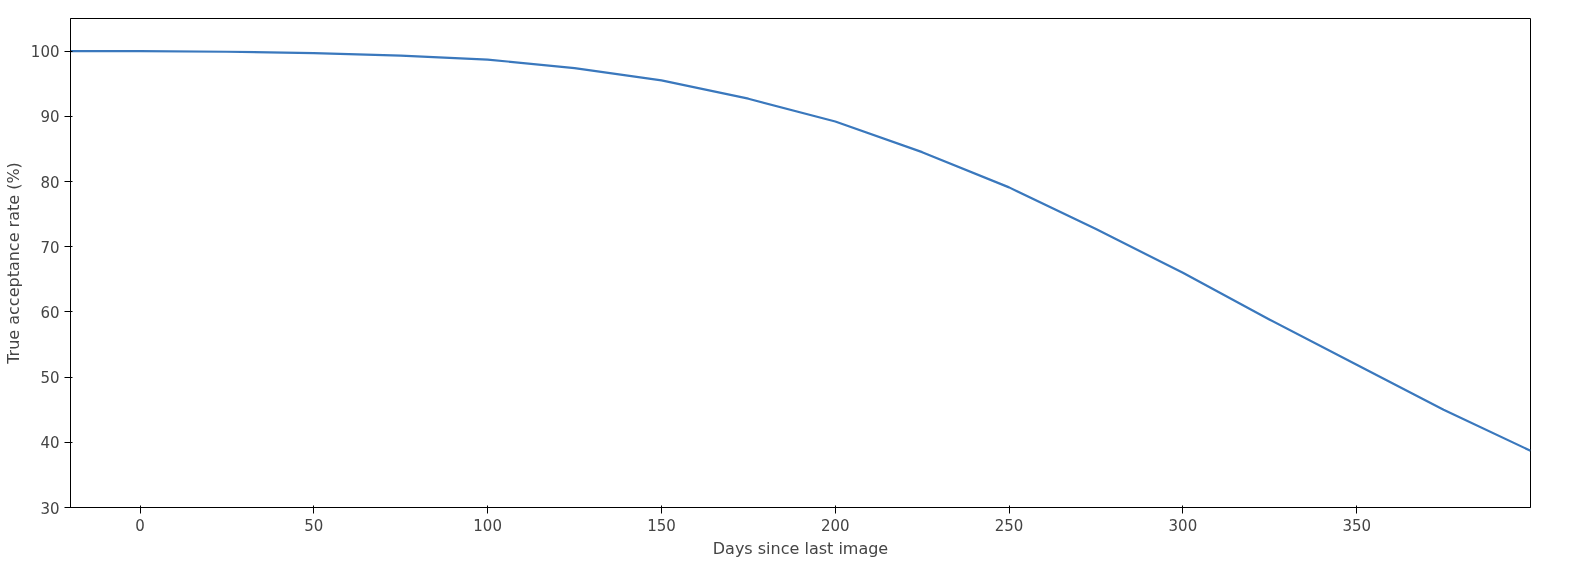  What do you see at coordinates (45, 52) in the screenshot?
I see `y-tick-label: 100` at bounding box center [45, 52].